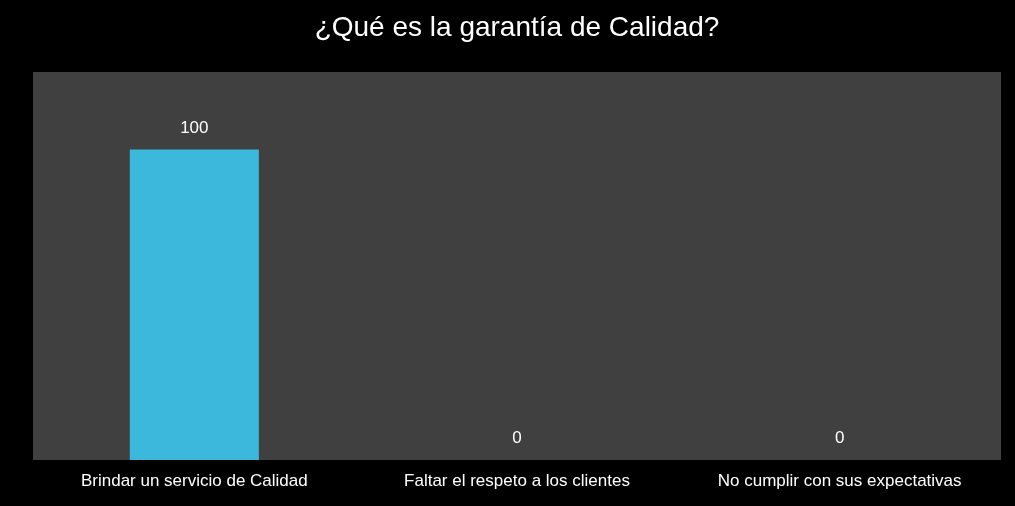  What do you see at coordinates (194, 127) in the screenshot?
I see `data-label: 100` at bounding box center [194, 127].